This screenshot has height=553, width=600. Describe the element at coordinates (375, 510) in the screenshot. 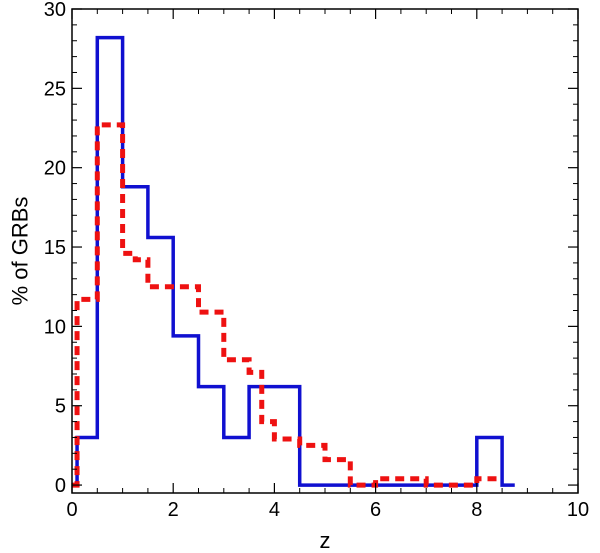

I see `x-tick-label: 6` at that location.